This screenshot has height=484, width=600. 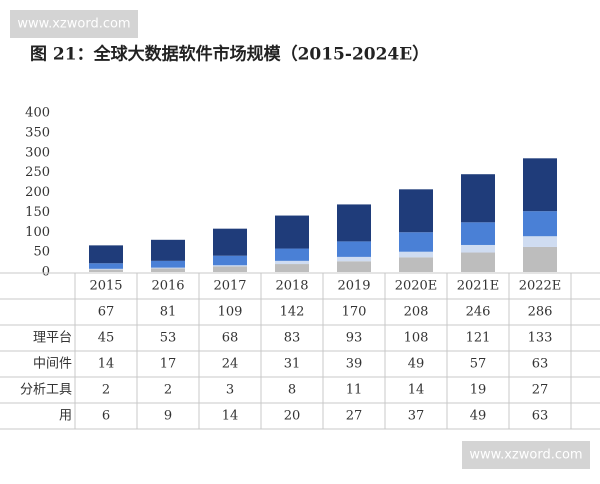 I want to click on y-tick-label: 350, so click(x=37, y=132).